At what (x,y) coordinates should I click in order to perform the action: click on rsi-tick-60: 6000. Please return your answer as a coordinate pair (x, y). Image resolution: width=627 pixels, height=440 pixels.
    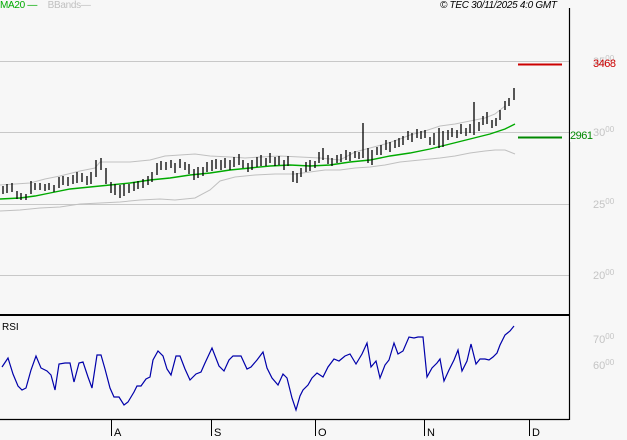
    Looking at the image, I should click on (604, 365).